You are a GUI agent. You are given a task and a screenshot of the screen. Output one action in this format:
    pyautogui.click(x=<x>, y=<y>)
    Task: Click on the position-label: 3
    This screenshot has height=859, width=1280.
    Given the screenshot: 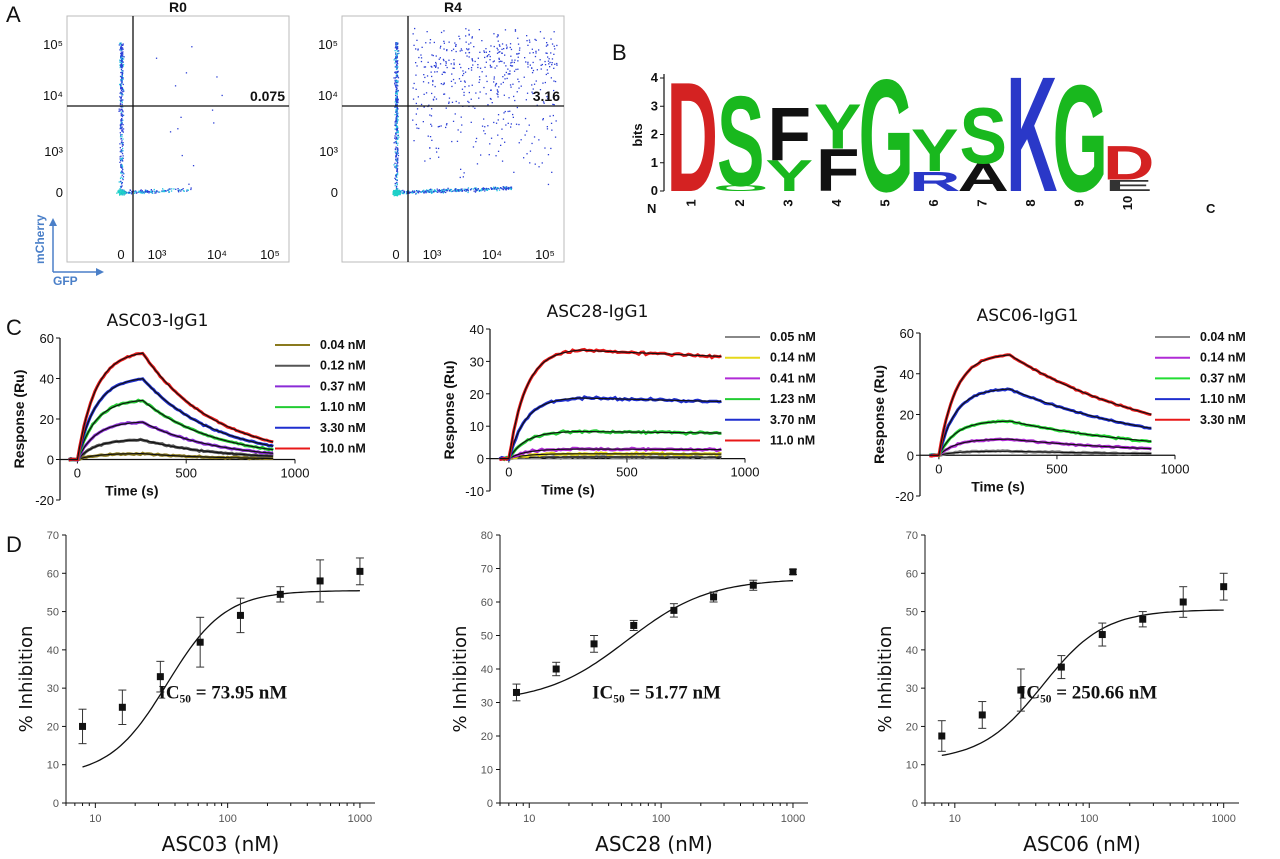 What is the action you would take?
    pyautogui.click(x=787, y=202)
    